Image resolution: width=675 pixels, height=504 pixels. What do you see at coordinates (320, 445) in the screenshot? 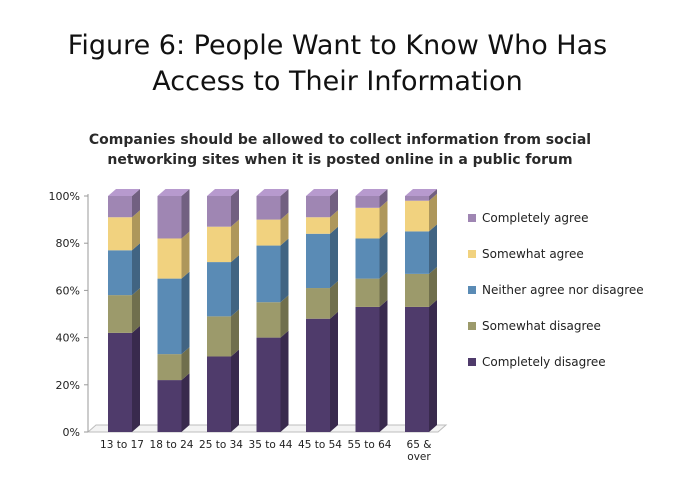
I see `x-tick-label: 45 to 54` at bounding box center [320, 445].